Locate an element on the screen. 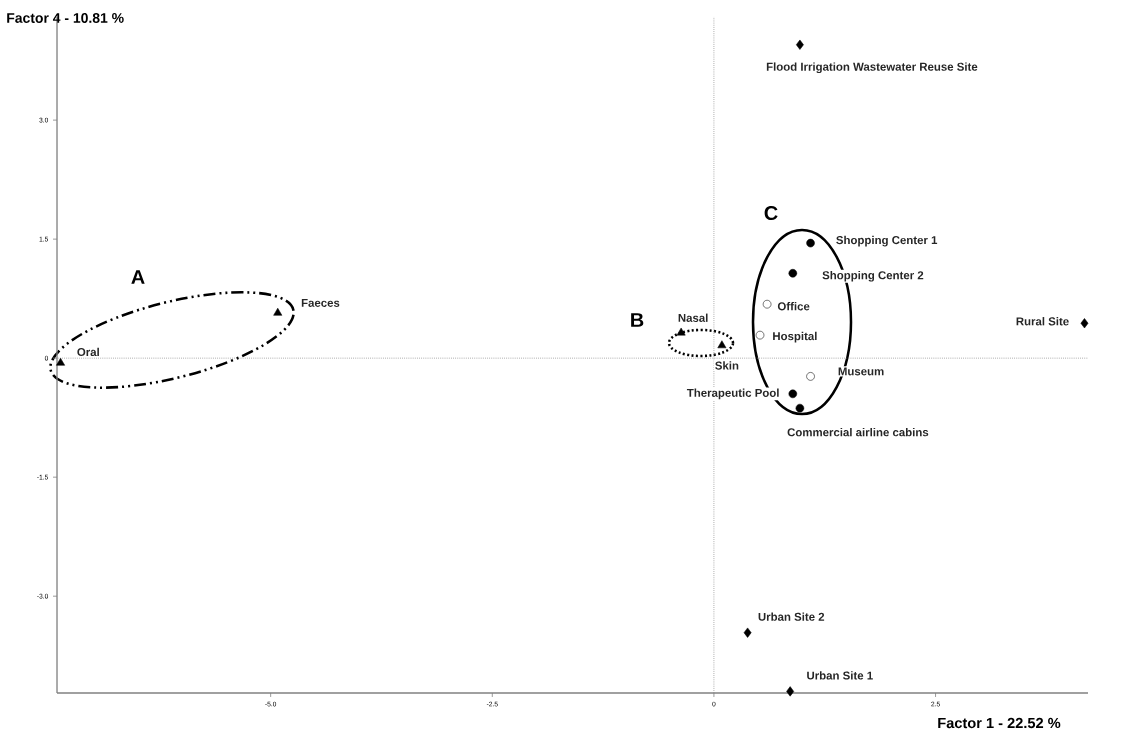 The image size is (1133, 735). annotation: Oral is located at coordinates (88, 352).